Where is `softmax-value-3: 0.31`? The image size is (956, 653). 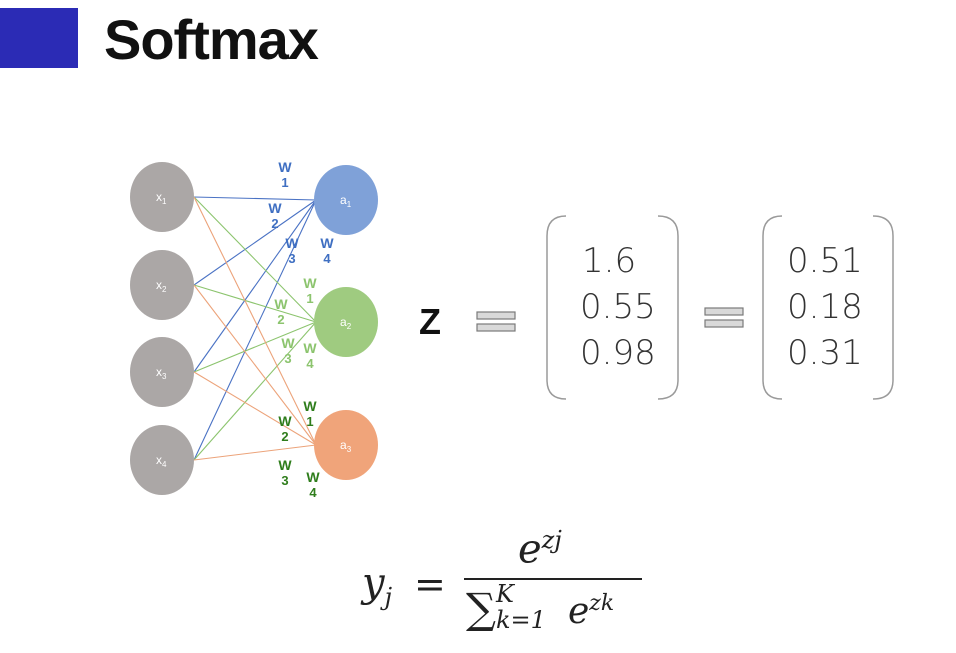 softmax-value-3: 0.31 is located at coordinates (825, 353).